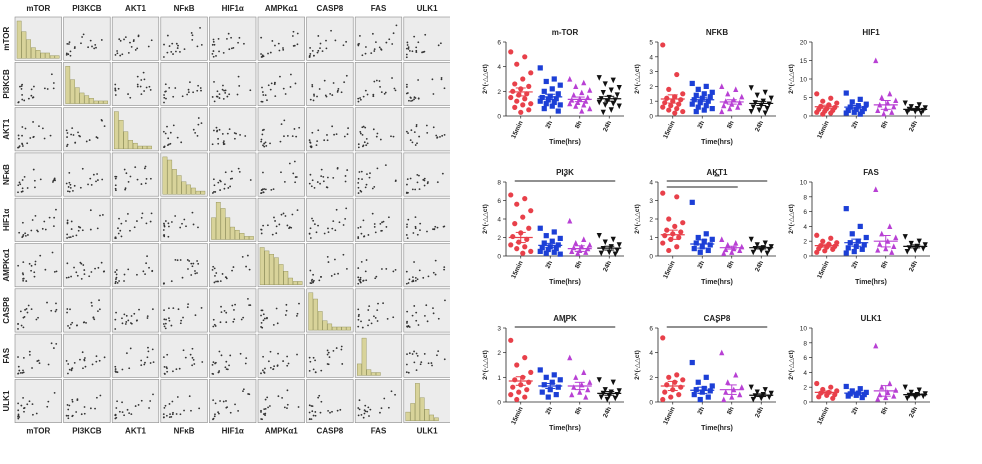 The width and height of the screenshot is (982, 464). What do you see at coordinates (6, 264) in the screenshot?
I see `matrix-row-label-left: AMPKα1` at bounding box center [6, 264].